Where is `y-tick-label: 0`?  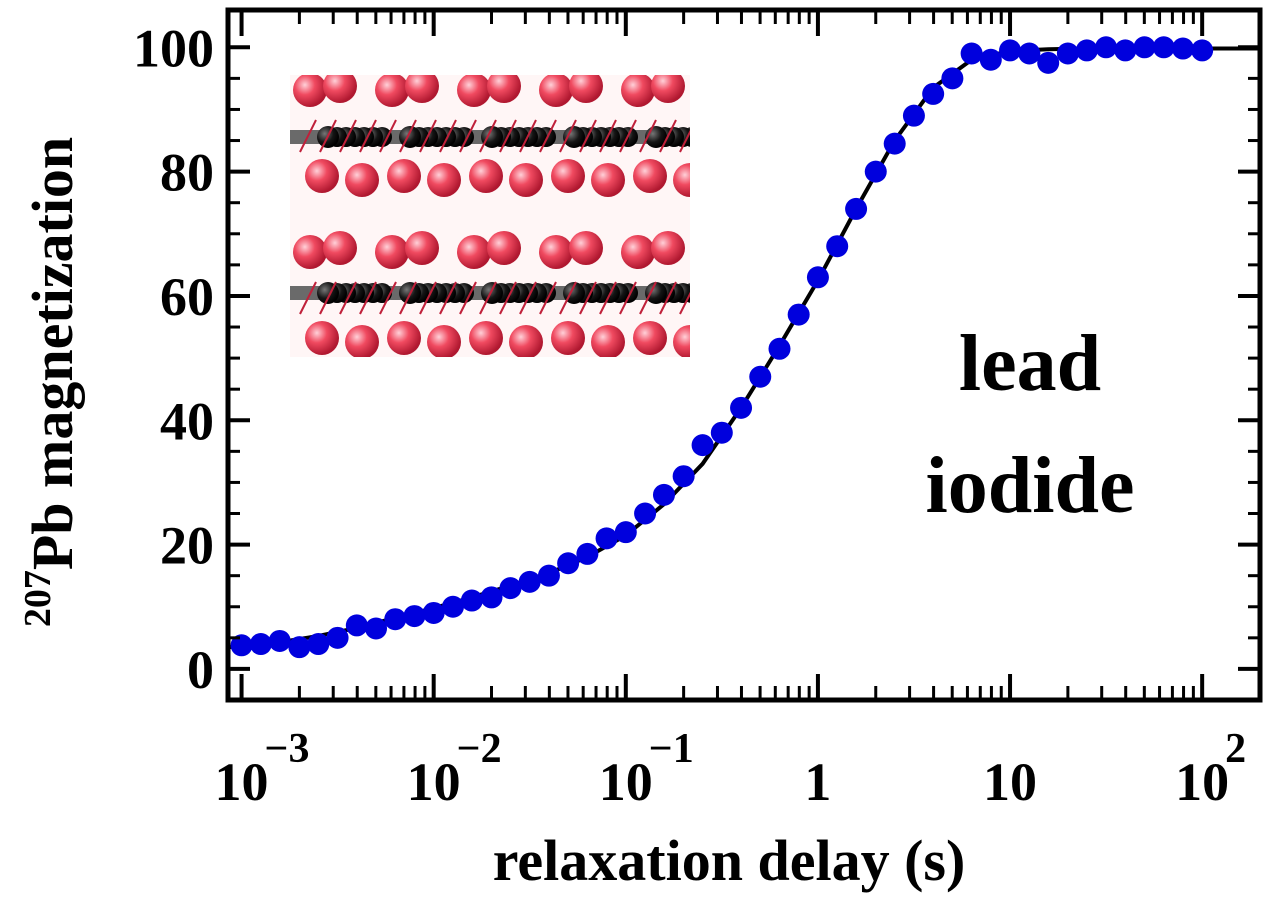
y-tick-label: 0 is located at coordinates (200, 670).